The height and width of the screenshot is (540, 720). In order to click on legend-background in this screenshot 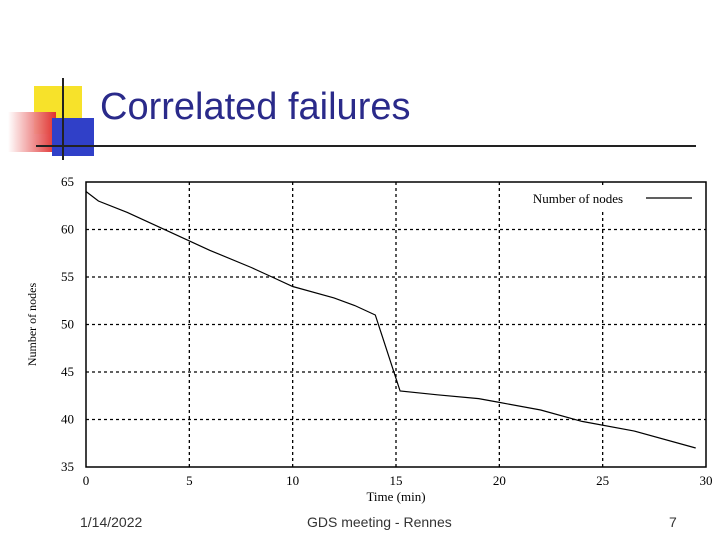, I will do `click(605, 199)`.